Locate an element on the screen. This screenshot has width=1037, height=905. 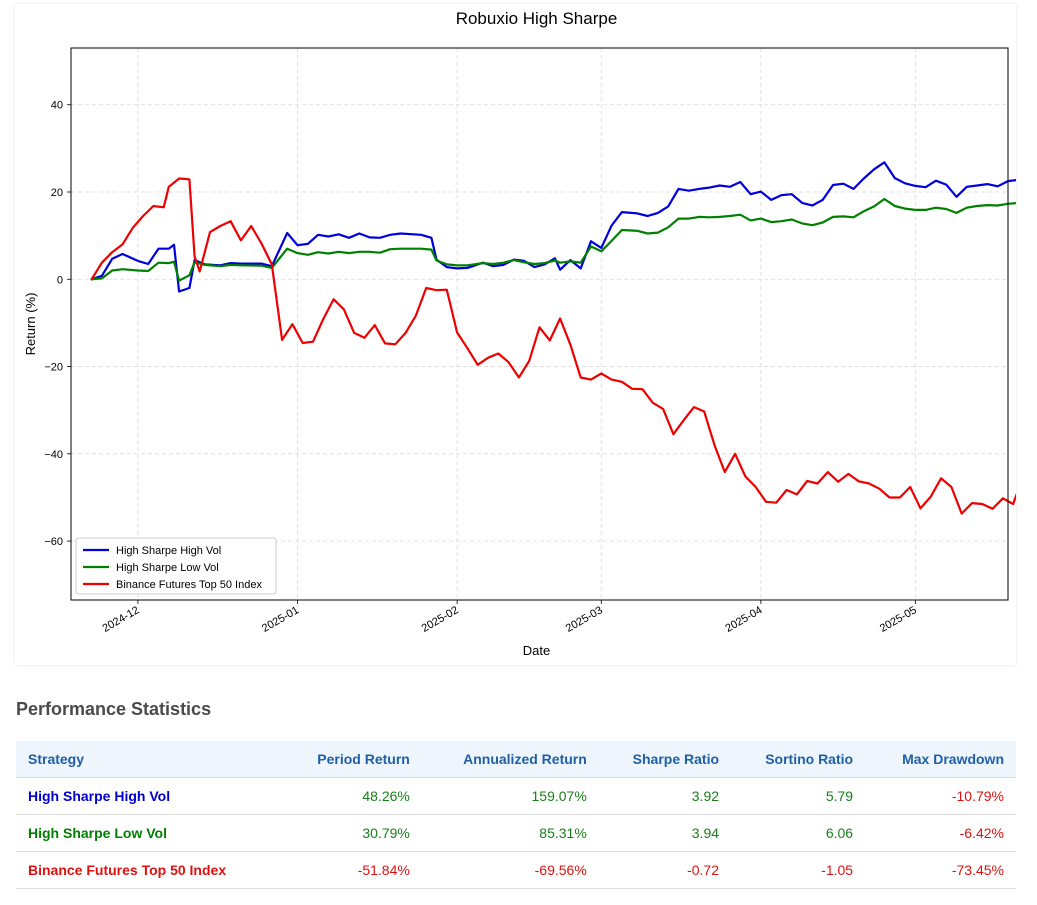
y-tick-label: 20 is located at coordinates (57, 193).